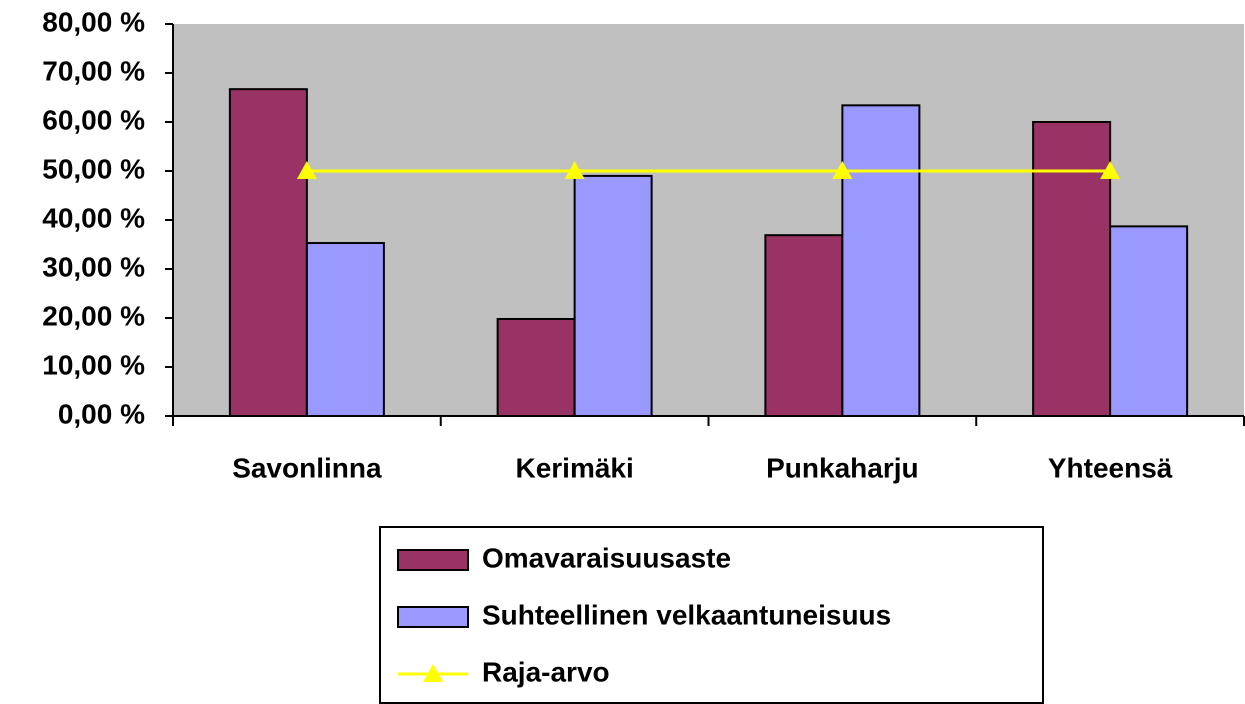 The height and width of the screenshot is (704, 1245). Describe the element at coordinates (101, 413) in the screenshot. I see `y-tick-label: 0,00 %` at that location.